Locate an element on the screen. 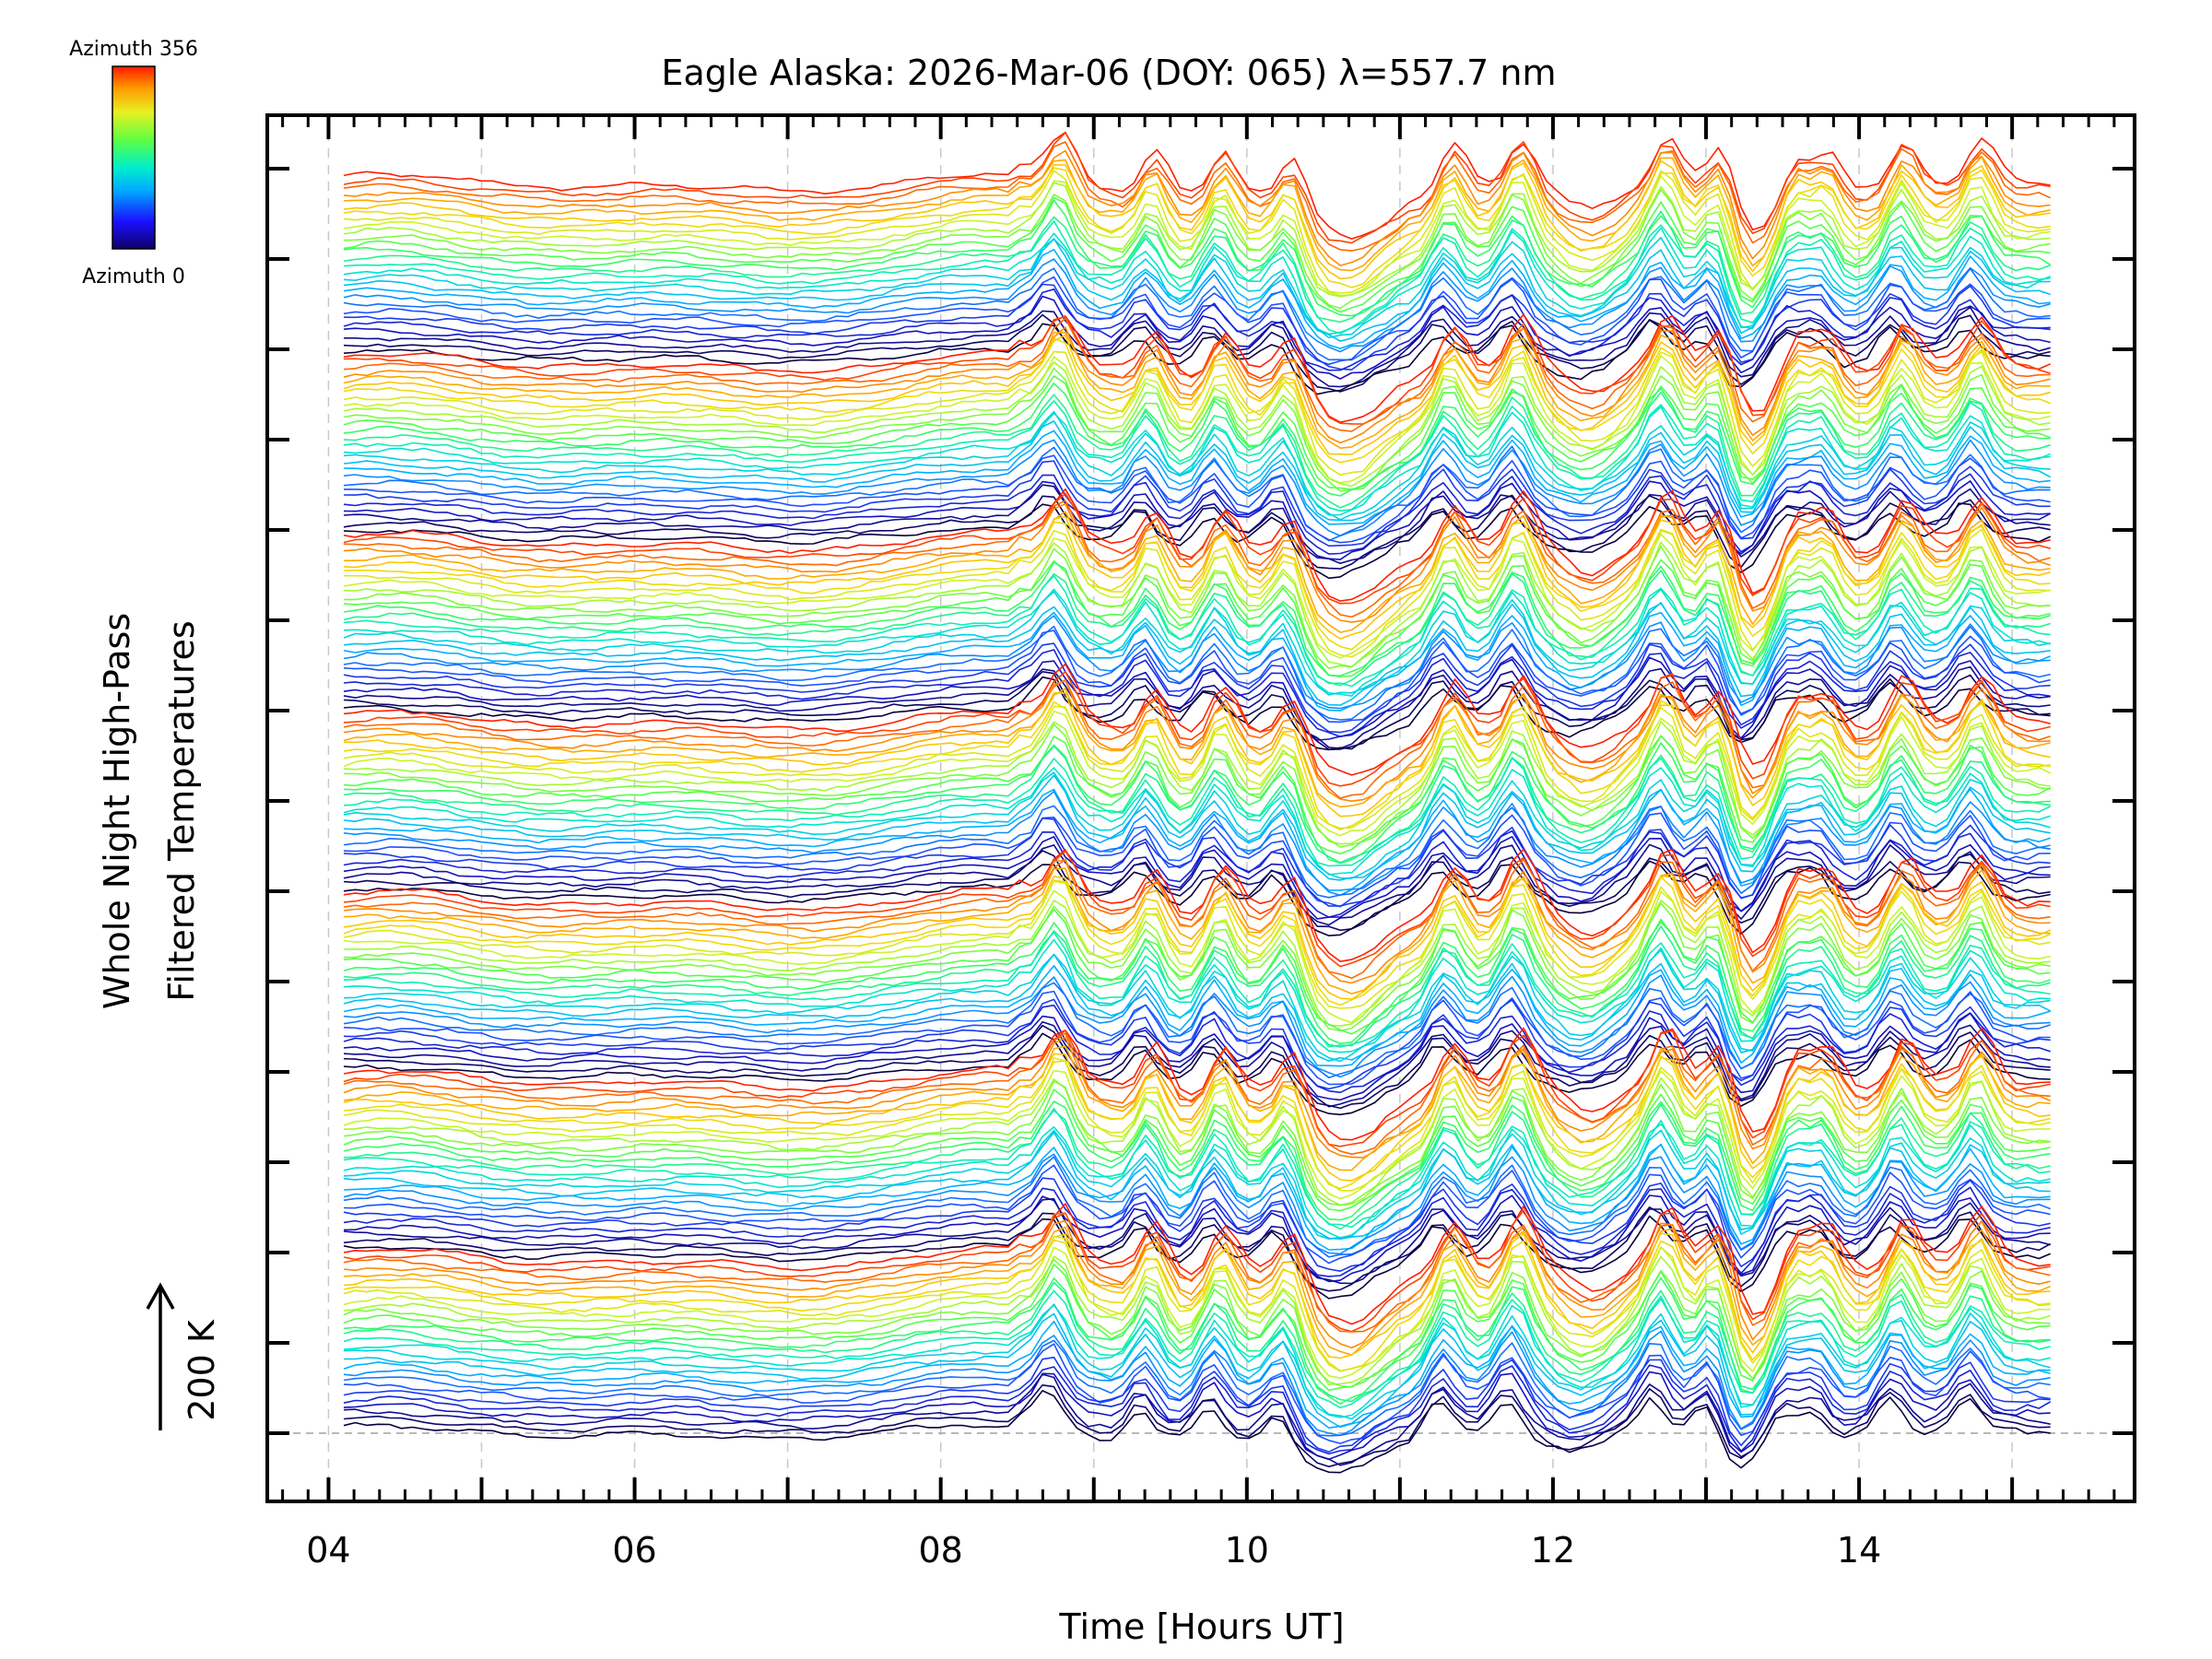  x-tick-label: 04 is located at coordinates (328, 1550).